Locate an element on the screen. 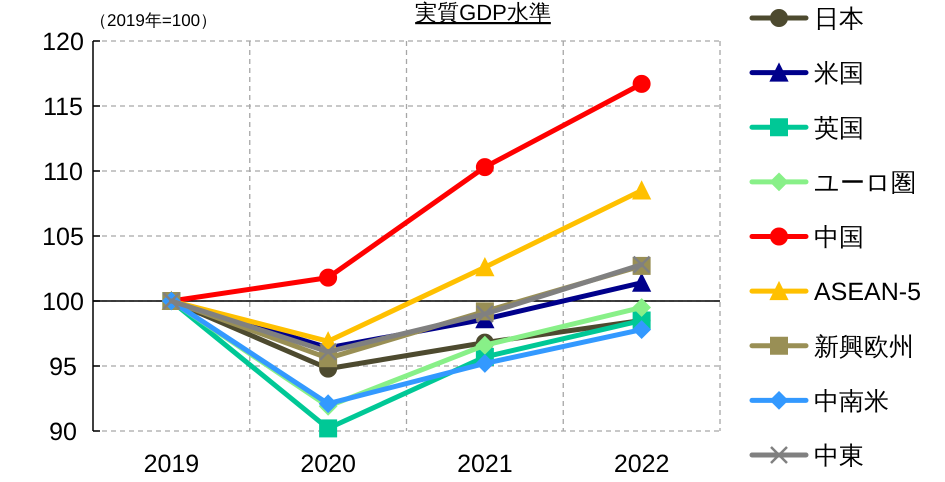 This screenshot has height=482, width=945. legend-label: ASEAN-5 is located at coordinates (867, 292).